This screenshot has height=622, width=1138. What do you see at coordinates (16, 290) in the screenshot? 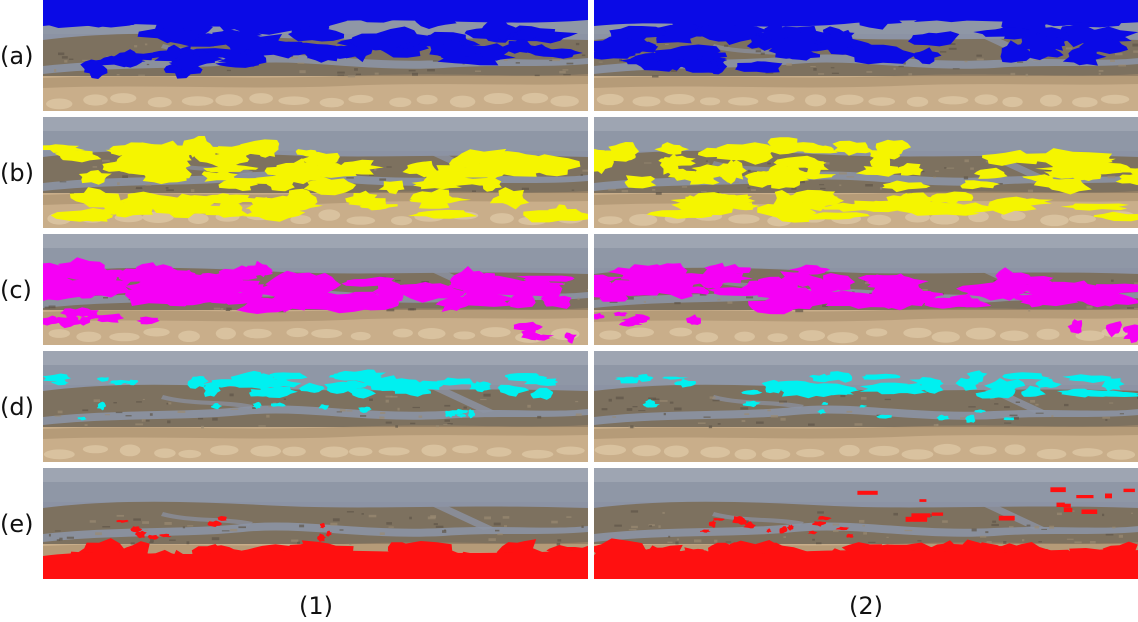
I see `row-label-c: (c)` at bounding box center [16, 290].